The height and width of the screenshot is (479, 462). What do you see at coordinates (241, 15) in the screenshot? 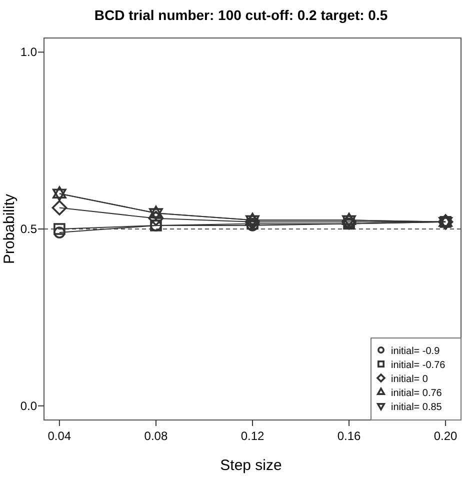
I see `chart-title: BCD trial number: 100 cut-off: 0.2 target: 0.5` at bounding box center [241, 15].